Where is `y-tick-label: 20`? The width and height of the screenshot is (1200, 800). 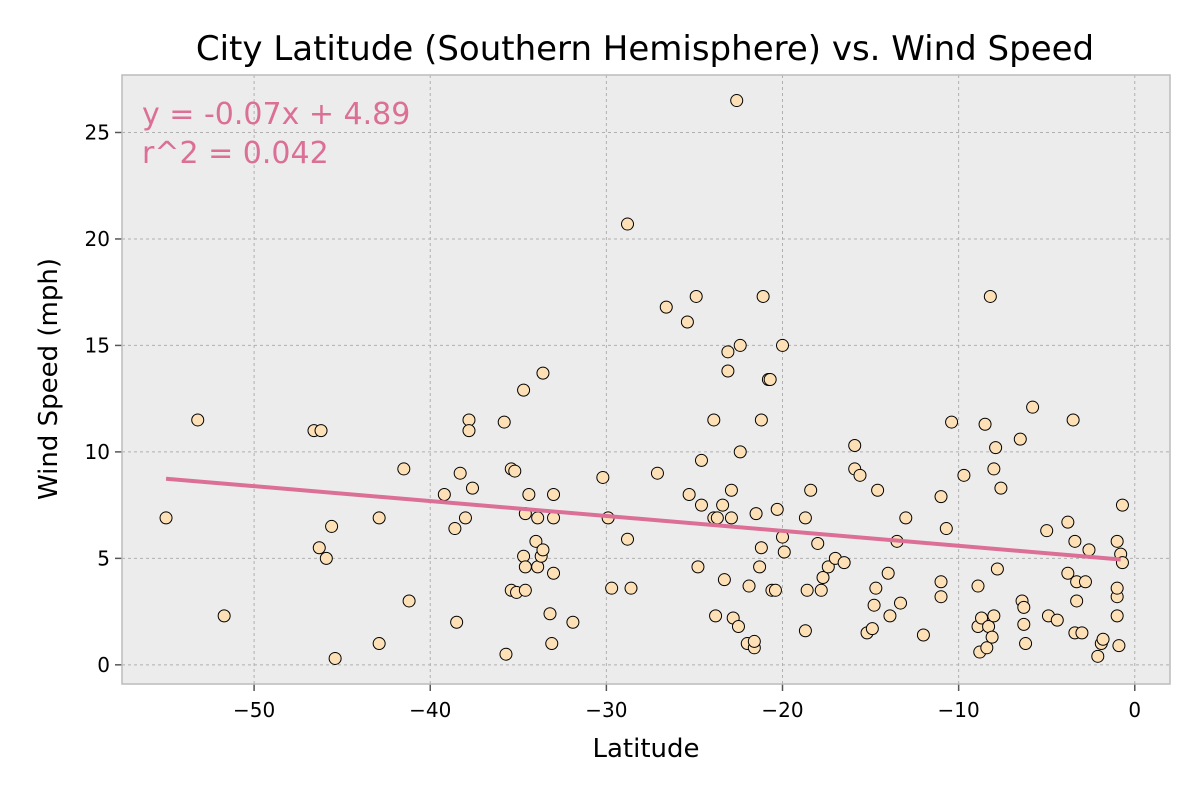
y-tick-label: 20 is located at coordinates (97, 239).